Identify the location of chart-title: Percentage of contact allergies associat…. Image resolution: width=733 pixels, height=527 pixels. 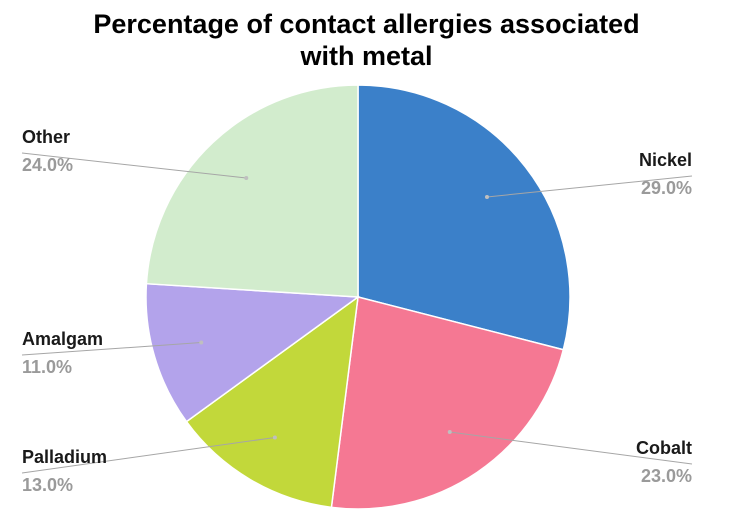
(366, 40).